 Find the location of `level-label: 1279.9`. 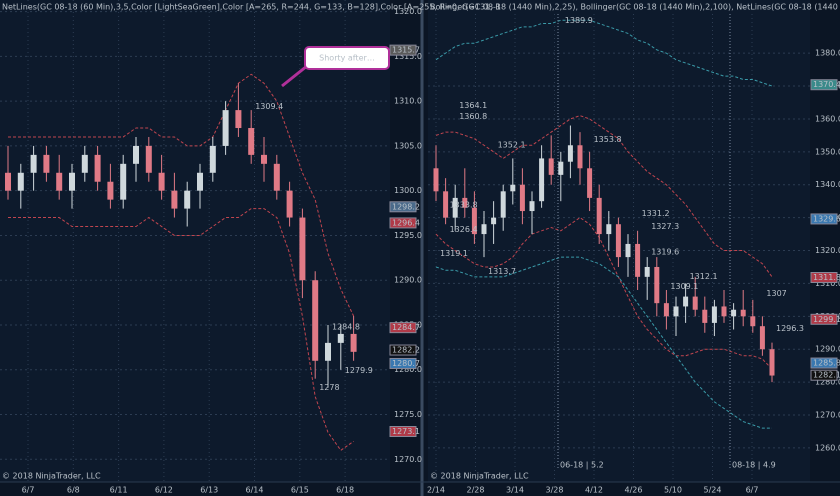

level-label: 1279.9 is located at coordinates (359, 370).